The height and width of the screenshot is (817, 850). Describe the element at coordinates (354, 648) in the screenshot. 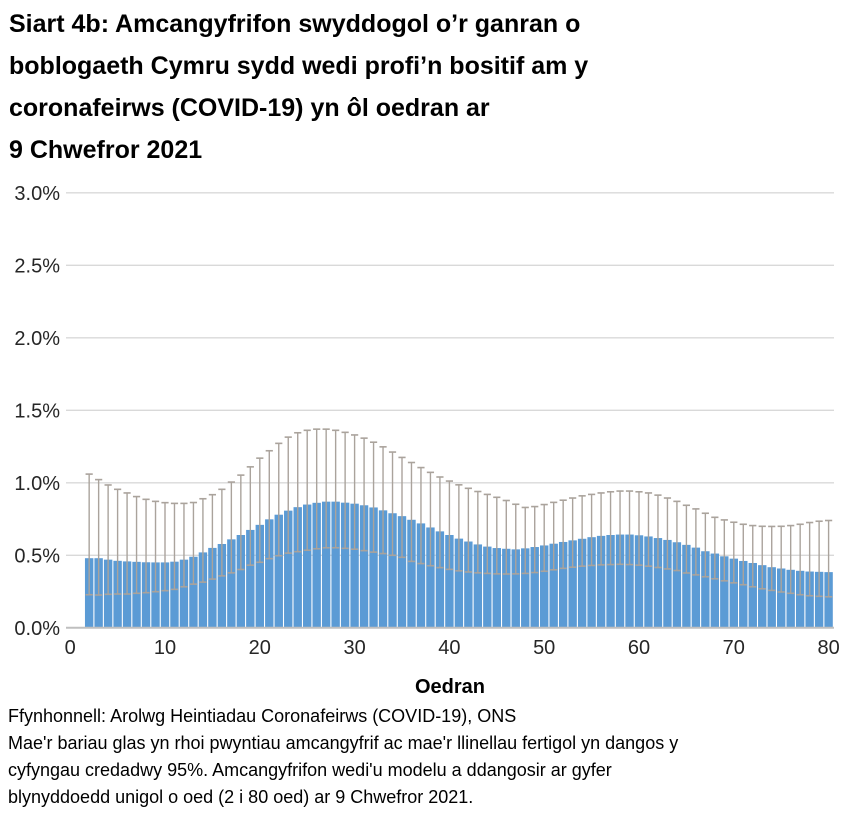

I see `x-tick-label: 30` at that location.